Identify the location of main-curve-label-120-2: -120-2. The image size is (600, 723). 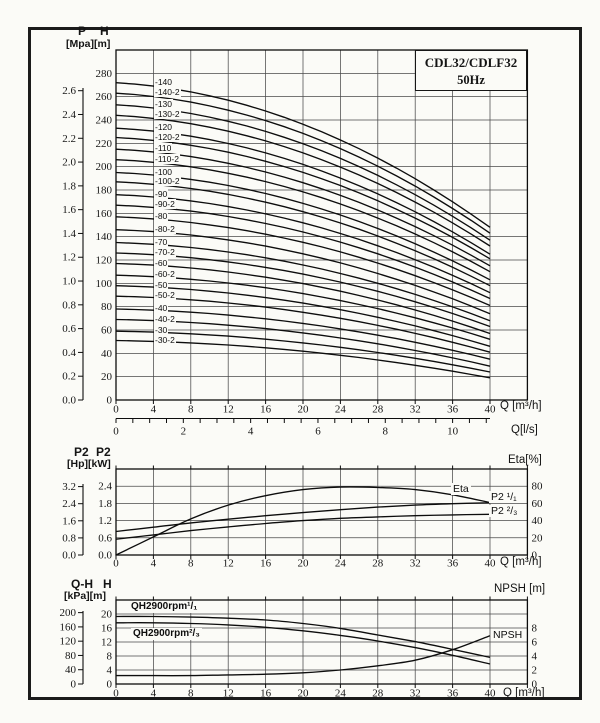
(167, 136).